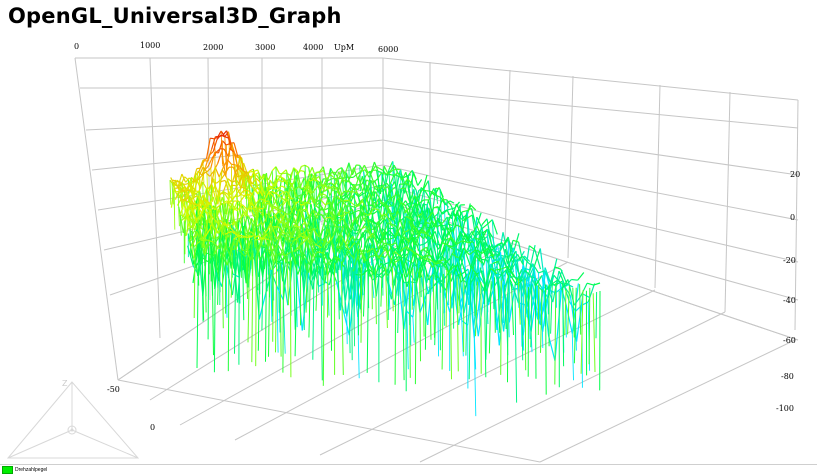  What do you see at coordinates (152, 427) in the screenshot?
I see `y-tick-label: 0` at bounding box center [152, 427].